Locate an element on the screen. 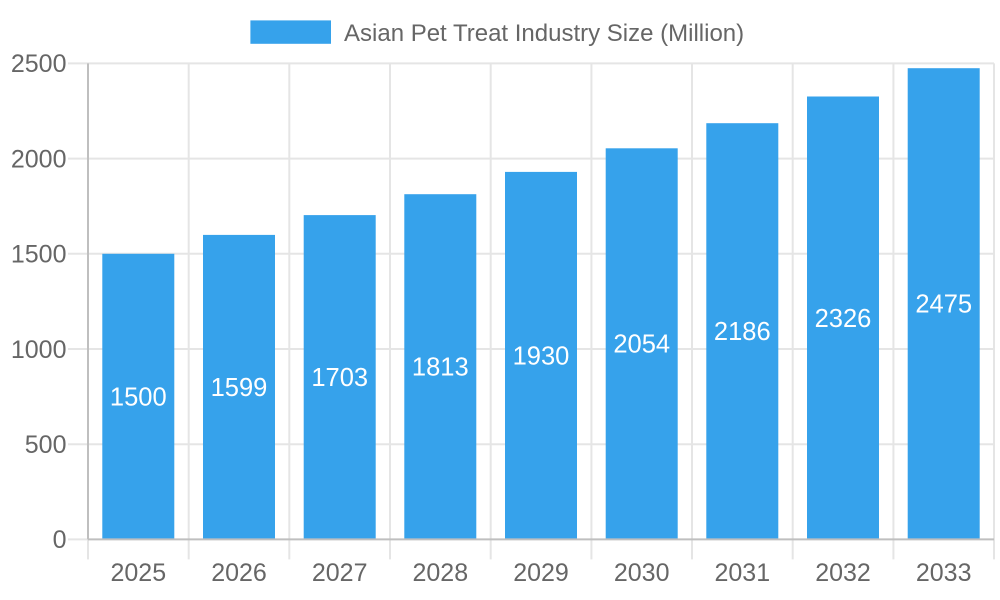 The image size is (1000, 600). svg-text: 2500 is located at coordinates (39, 64).